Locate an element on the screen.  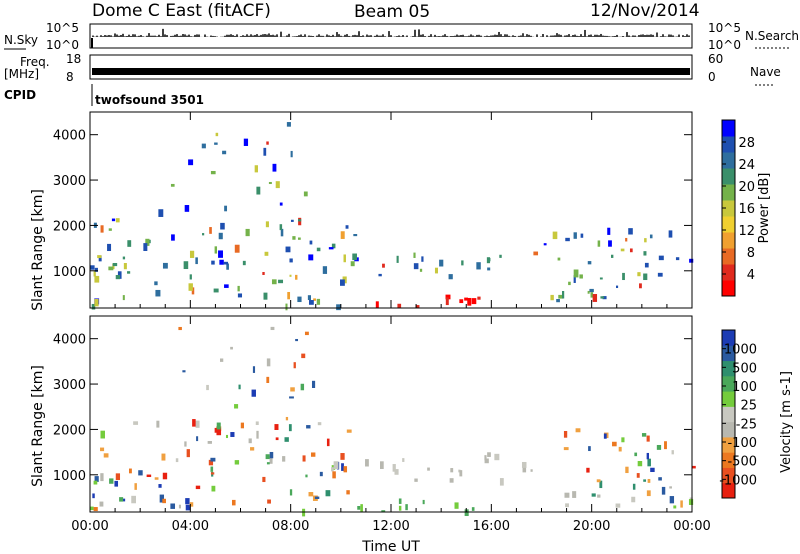
colorbar-tick-label: 1000 is located at coordinates (740, 350).